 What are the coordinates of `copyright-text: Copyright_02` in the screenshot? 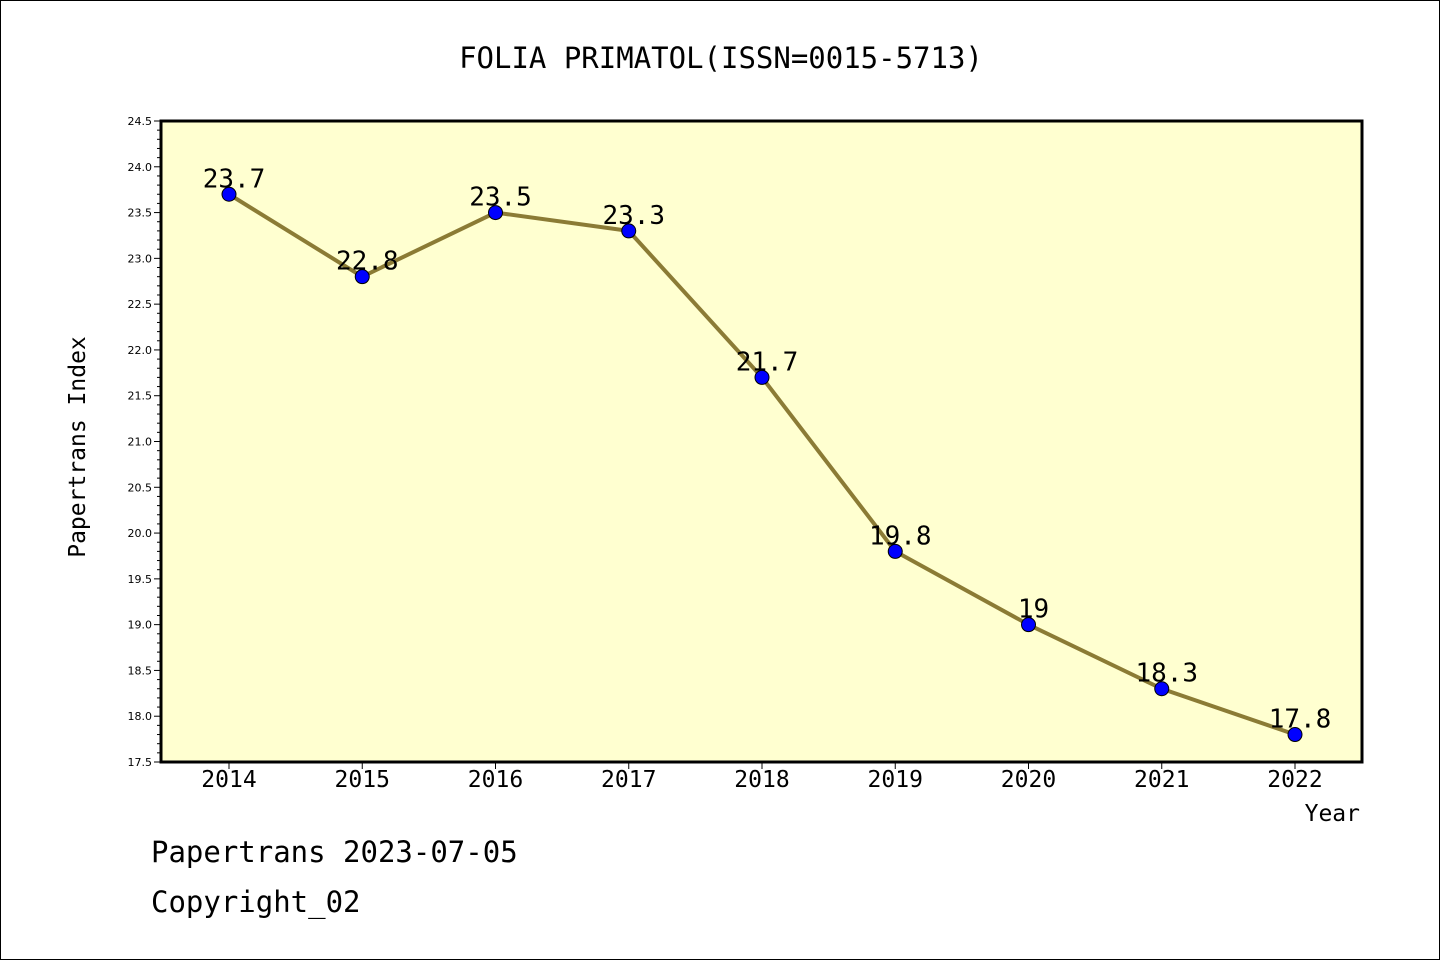 It's located at (256, 902).